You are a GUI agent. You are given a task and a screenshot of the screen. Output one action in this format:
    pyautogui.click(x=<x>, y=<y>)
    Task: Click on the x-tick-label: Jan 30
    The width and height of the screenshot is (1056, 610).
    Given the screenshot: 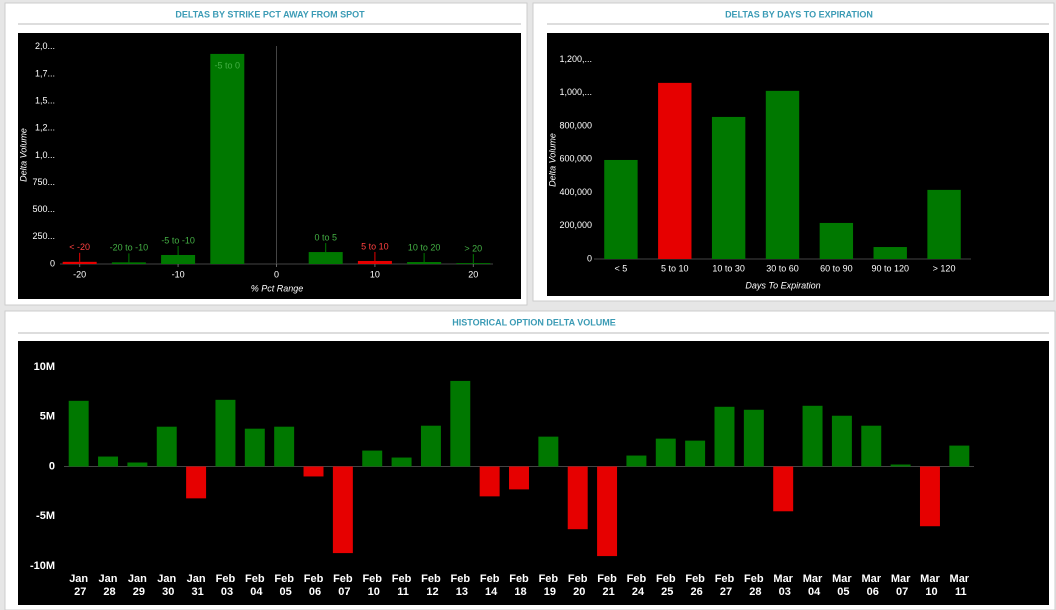 What is the action you would take?
    pyautogui.click(x=166, y=585)
    